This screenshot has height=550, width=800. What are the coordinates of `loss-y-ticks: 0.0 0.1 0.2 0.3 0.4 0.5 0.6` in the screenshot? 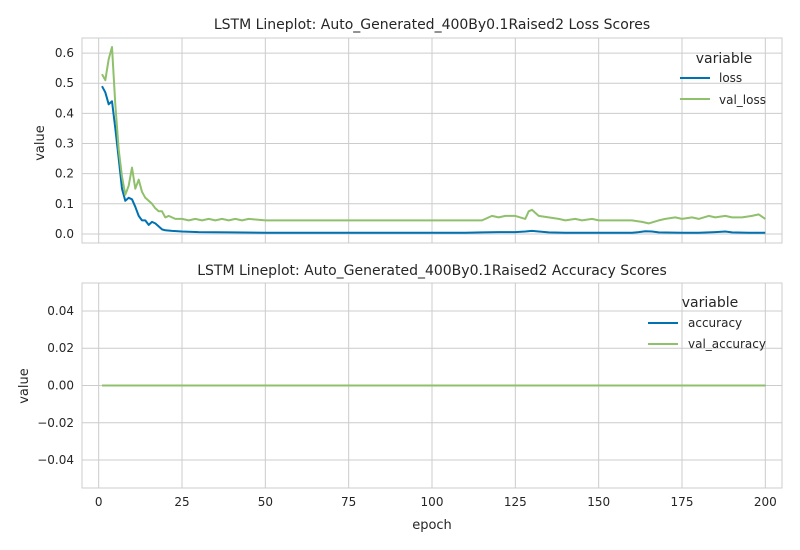 It's located at (64, 143).